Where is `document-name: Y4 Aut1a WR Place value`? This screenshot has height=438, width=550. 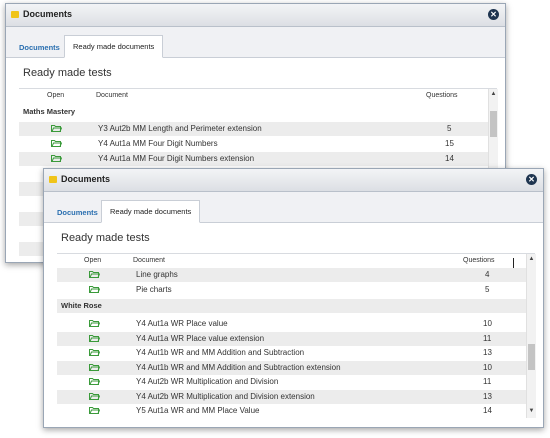 document-name: Y4 Aut1a WR Place value is located at coordinates (182, 323).